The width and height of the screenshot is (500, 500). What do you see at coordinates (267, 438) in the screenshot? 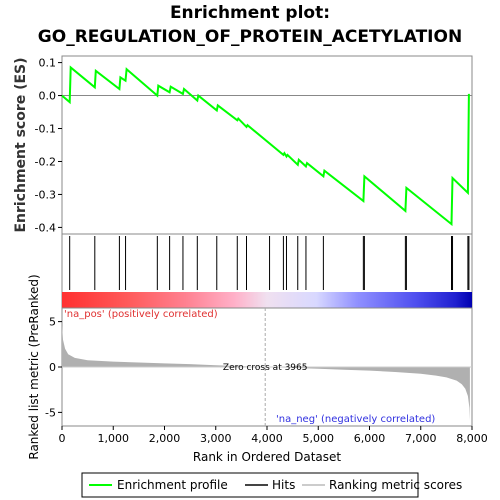
I see `x-tick-label: 4,000` at bounding box center [267, 438].